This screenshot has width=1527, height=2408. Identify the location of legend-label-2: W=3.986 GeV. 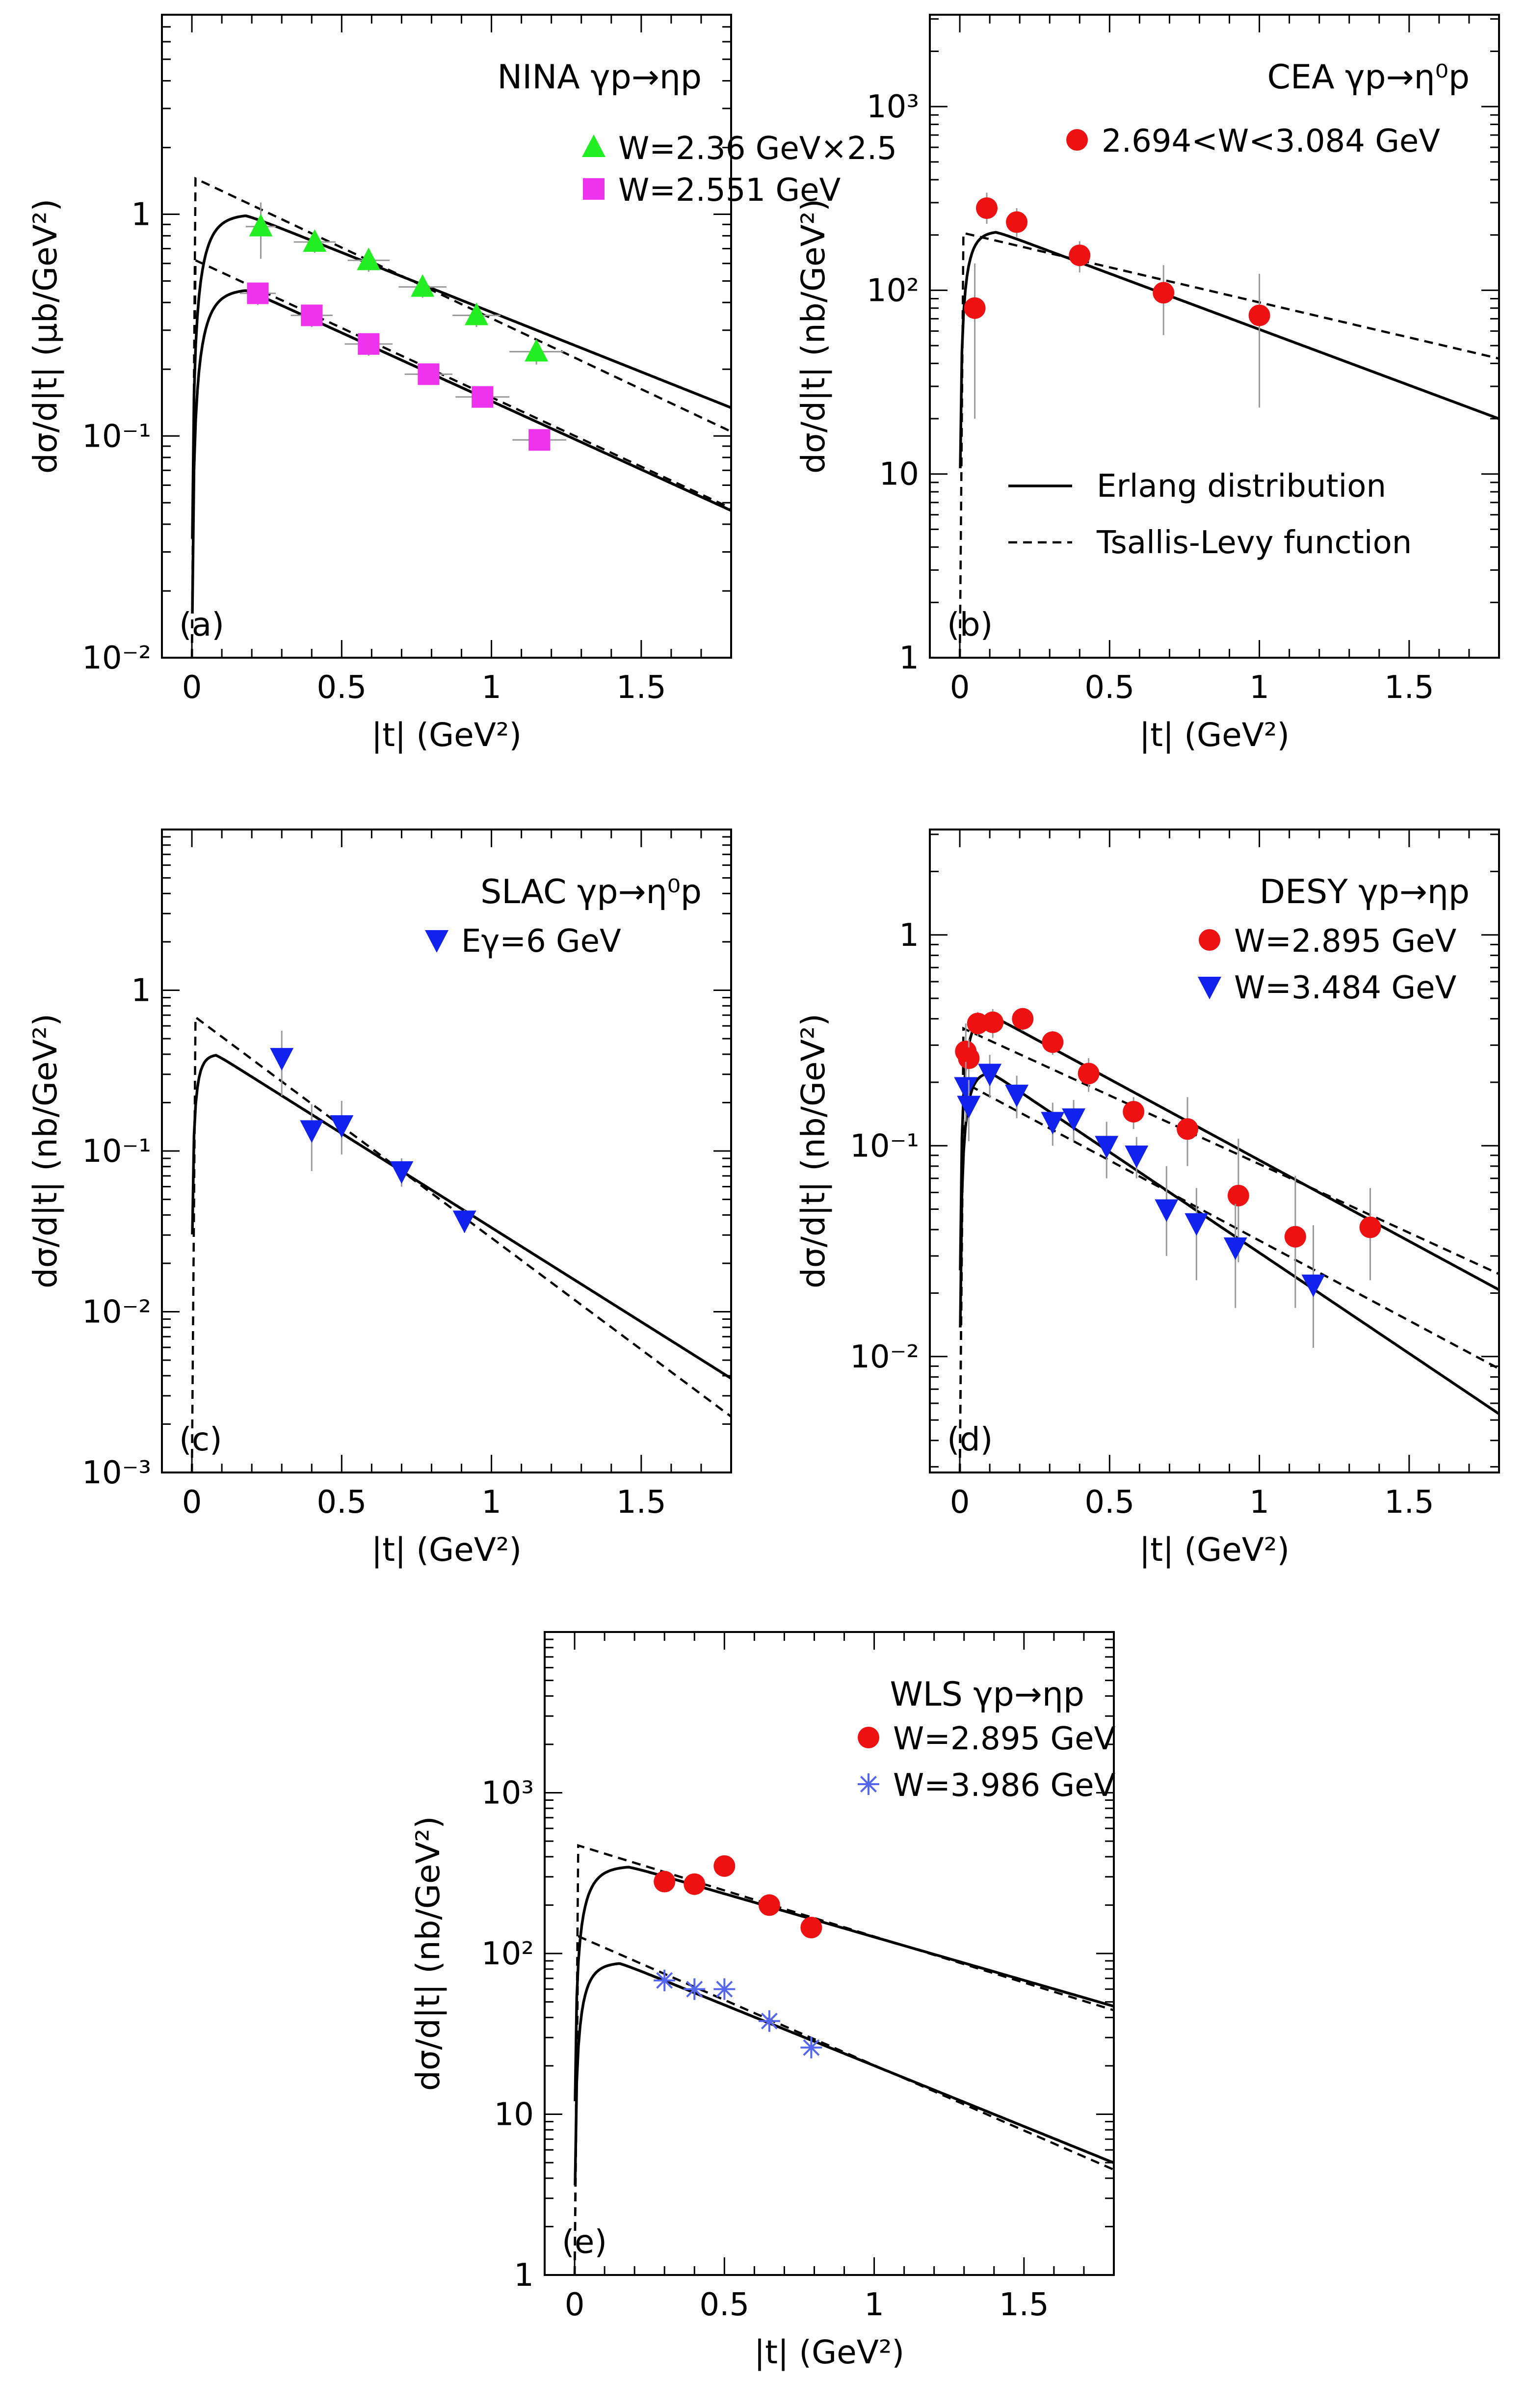
(1004, 1785).